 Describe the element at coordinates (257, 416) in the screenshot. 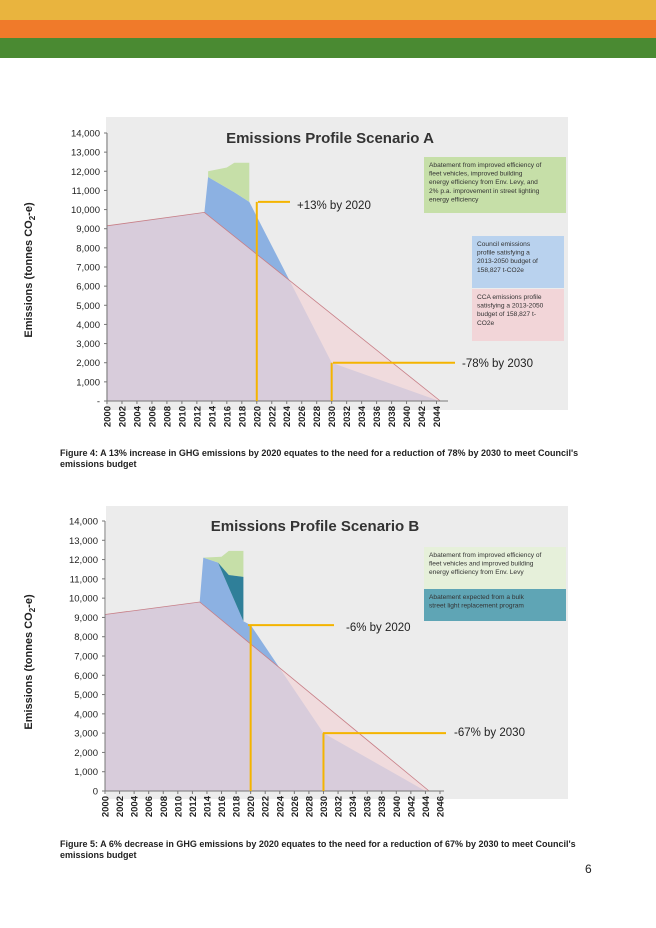

I see `chart-a-xtick-label: 2020` at that location.